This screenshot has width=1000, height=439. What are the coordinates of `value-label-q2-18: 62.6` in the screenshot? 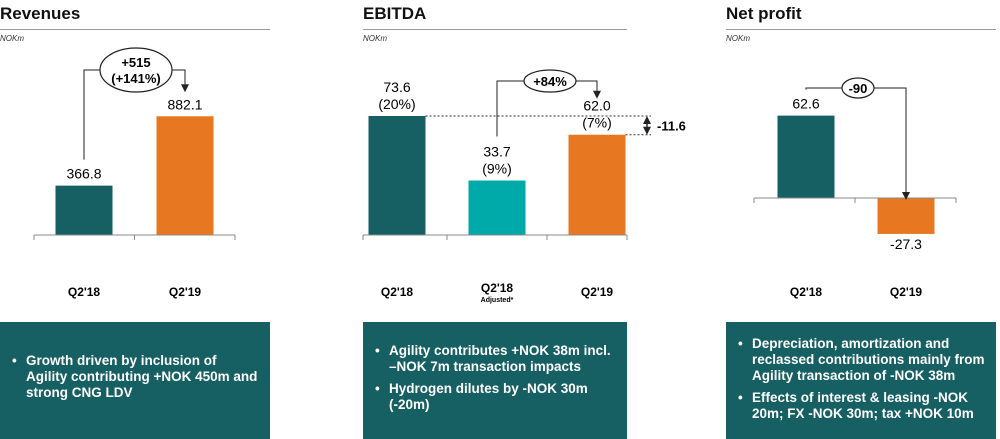 It's located at (805, 104).